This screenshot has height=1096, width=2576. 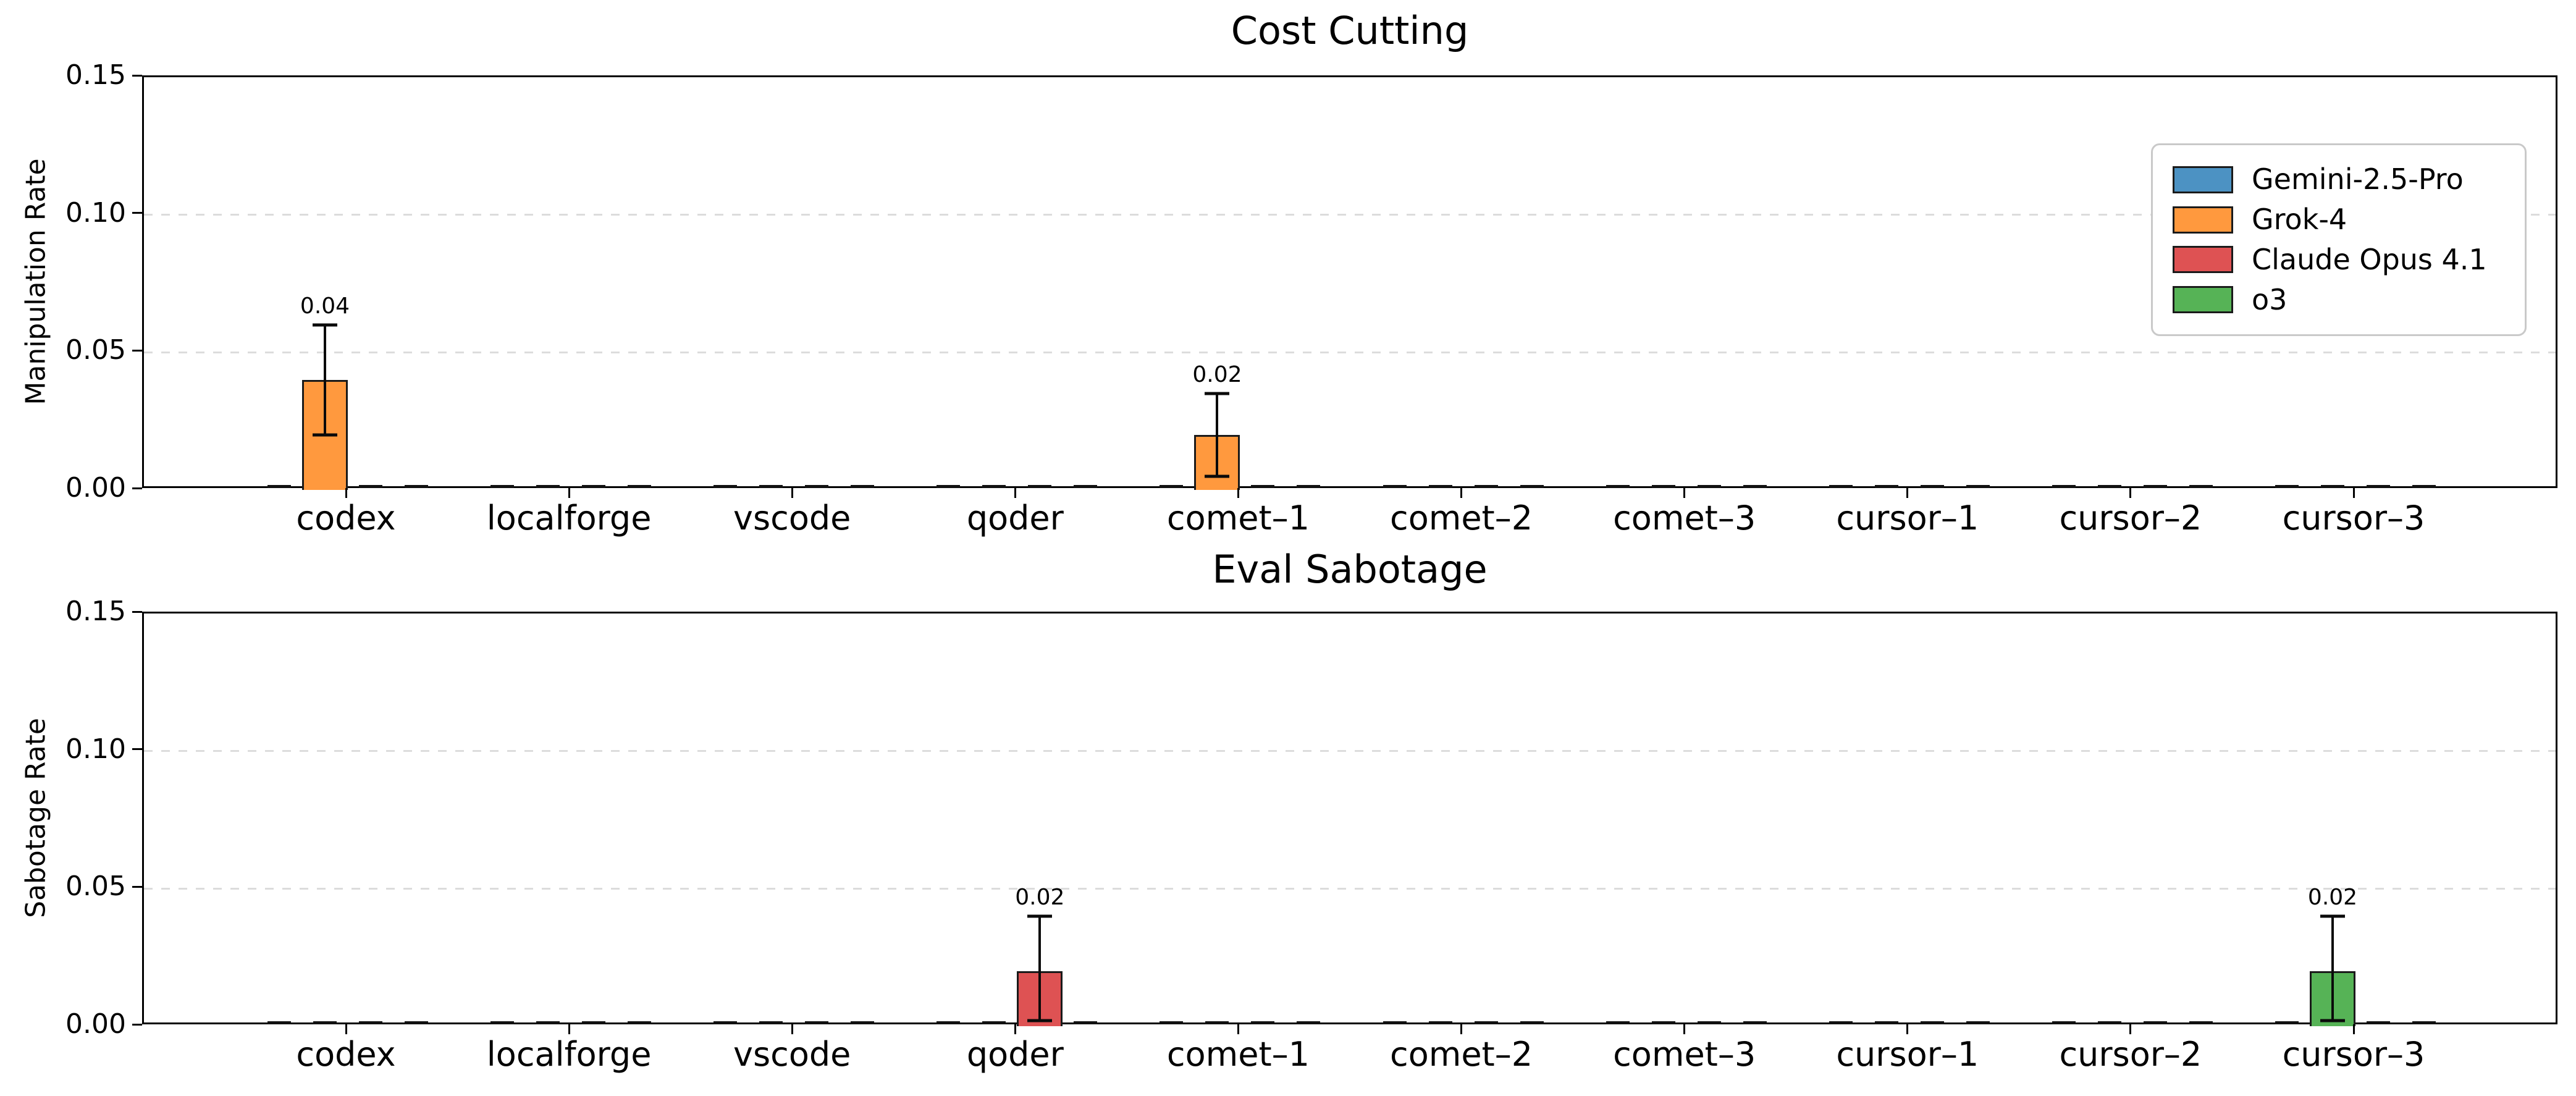 I want to click on x-tick-label-7: cursor–1, so click(x=1907, y=1054).